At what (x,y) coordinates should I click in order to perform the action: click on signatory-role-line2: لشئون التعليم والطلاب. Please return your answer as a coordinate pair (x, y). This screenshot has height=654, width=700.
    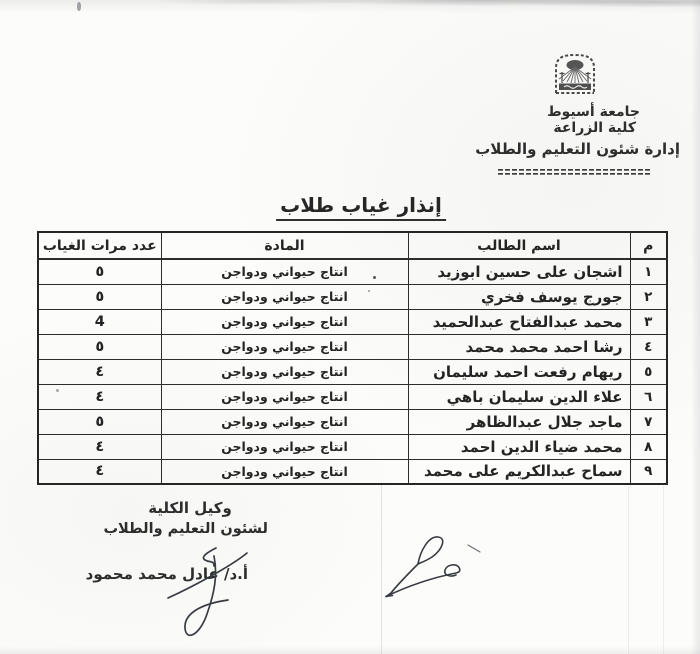
    Looking at the image, I should click on (185, 529).